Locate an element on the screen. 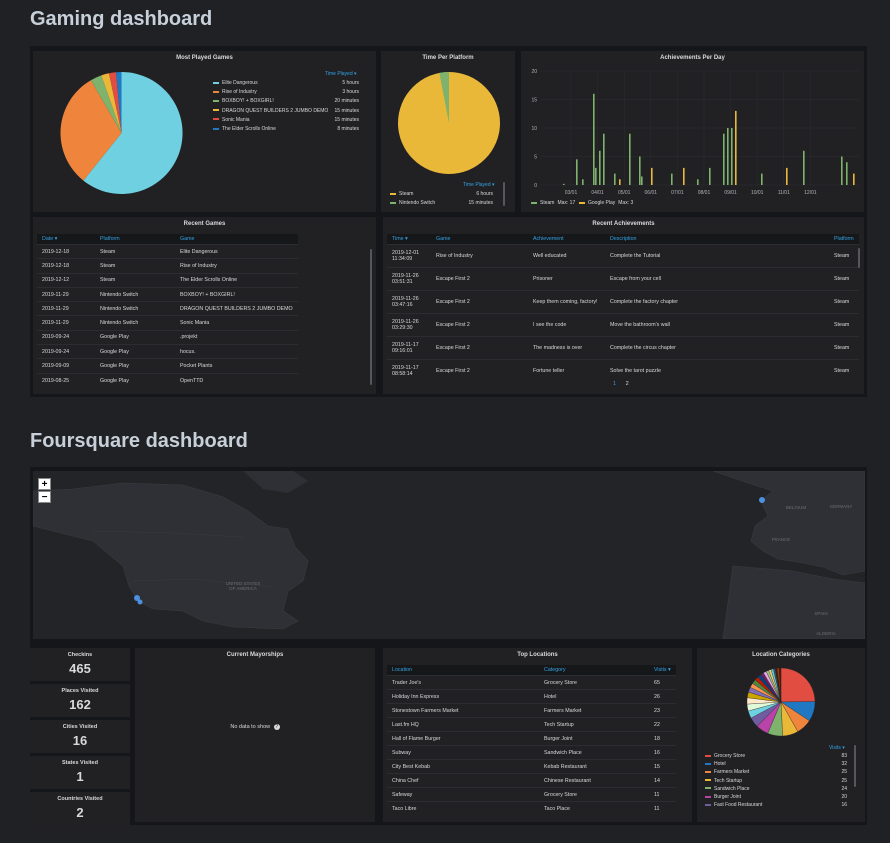 The image size is (890, 843). legend-item: Farmers Market is located at coordinates (727, 772).